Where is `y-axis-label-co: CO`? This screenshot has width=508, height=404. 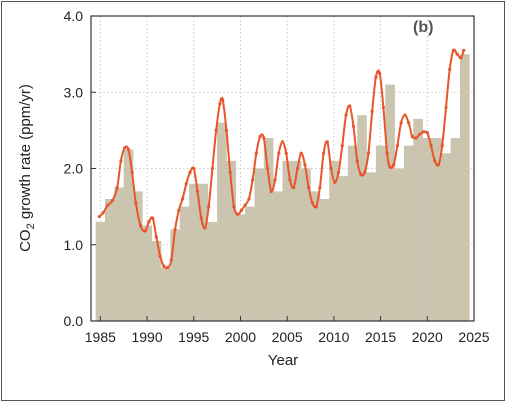 y-axis-label-co: CO is located at coordinates (25, 240).